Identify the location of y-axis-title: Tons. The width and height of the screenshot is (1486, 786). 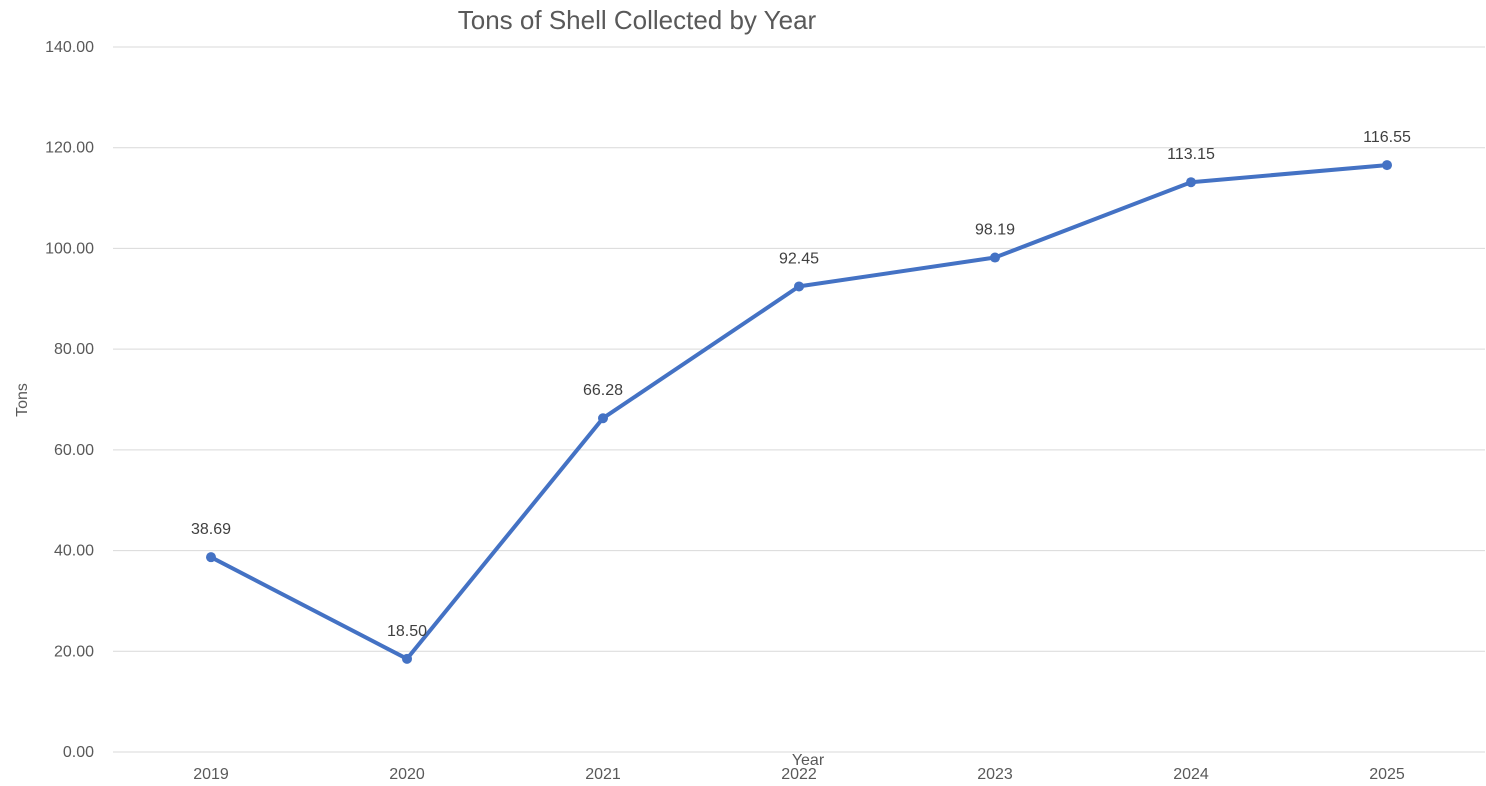
(22, 400).